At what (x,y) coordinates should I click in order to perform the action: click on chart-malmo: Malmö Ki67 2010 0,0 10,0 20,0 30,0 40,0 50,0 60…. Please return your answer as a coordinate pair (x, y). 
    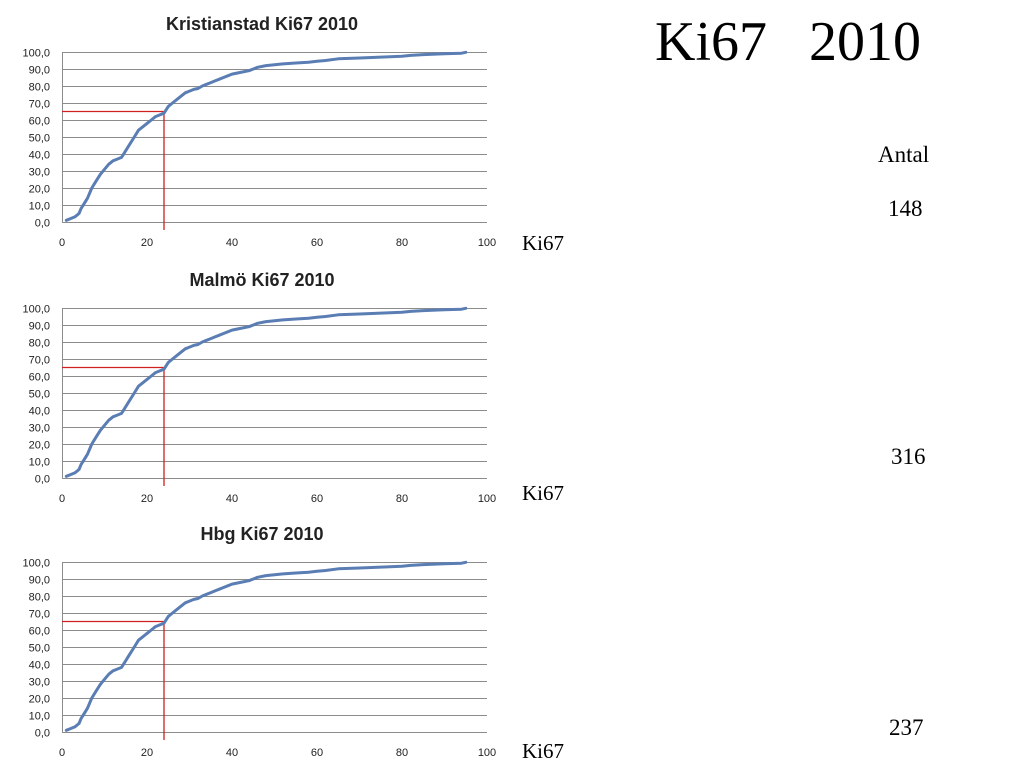
    Looking at the image, I should click on (259, 387).